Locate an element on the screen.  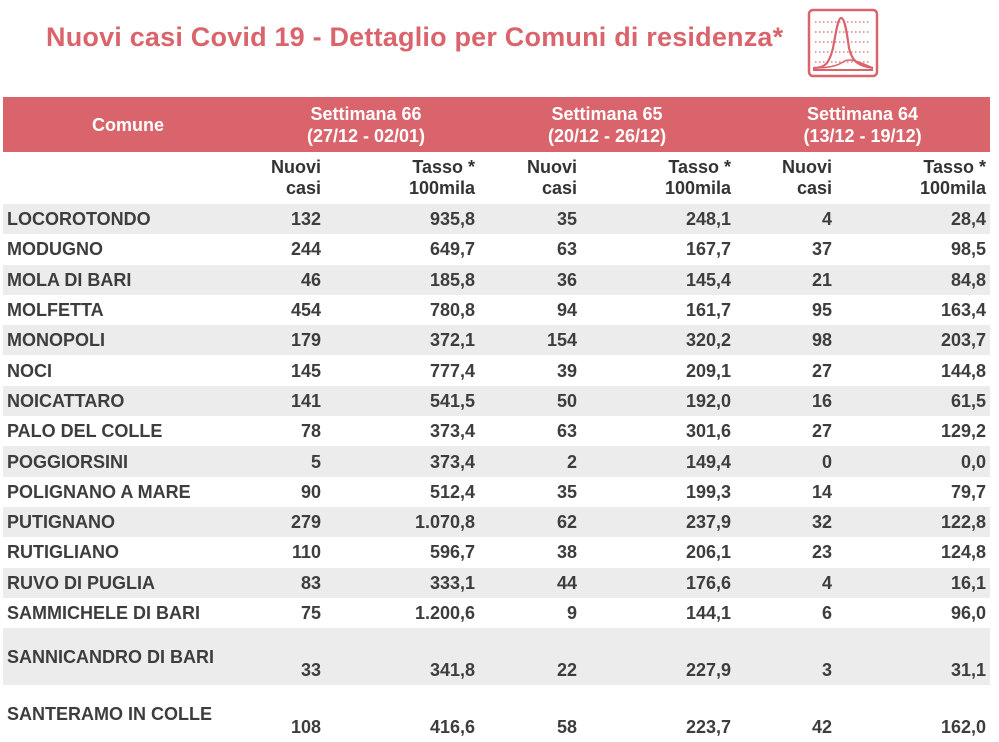
tasso-w65-cell: 320,2 is located at coordinates (658, 340).